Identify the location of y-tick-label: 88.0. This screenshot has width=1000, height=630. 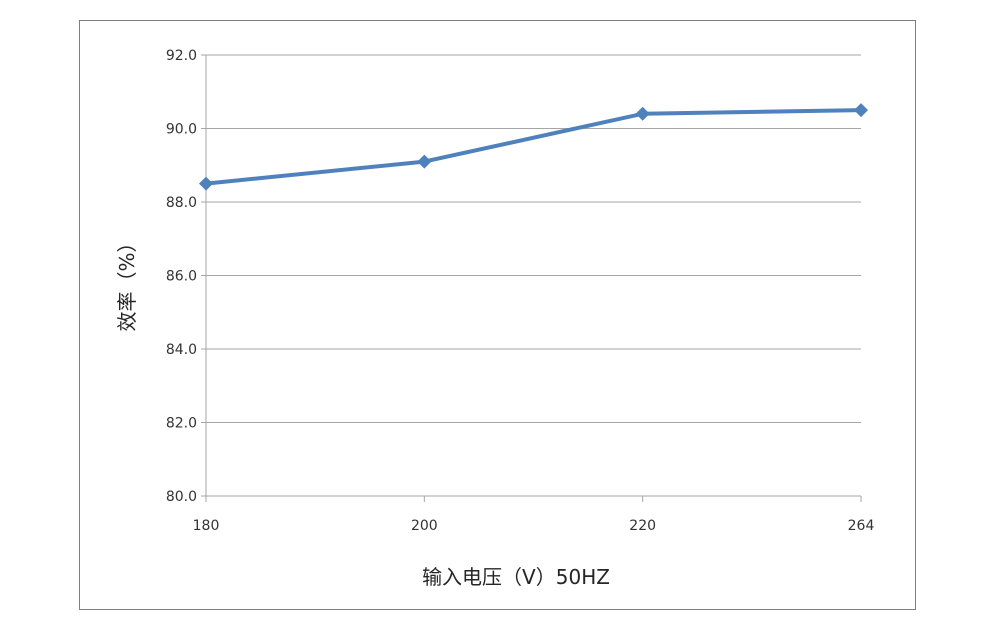
(181, 203).